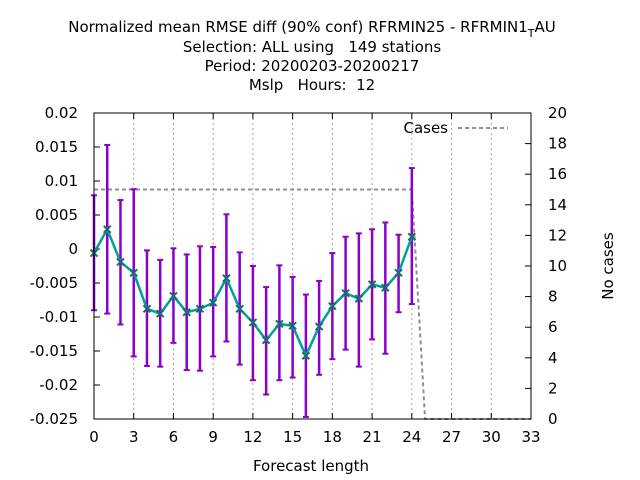 The width and height of the screenshot is (640, 480). I want to click on x-tick-label: 21, so click(372, 437).